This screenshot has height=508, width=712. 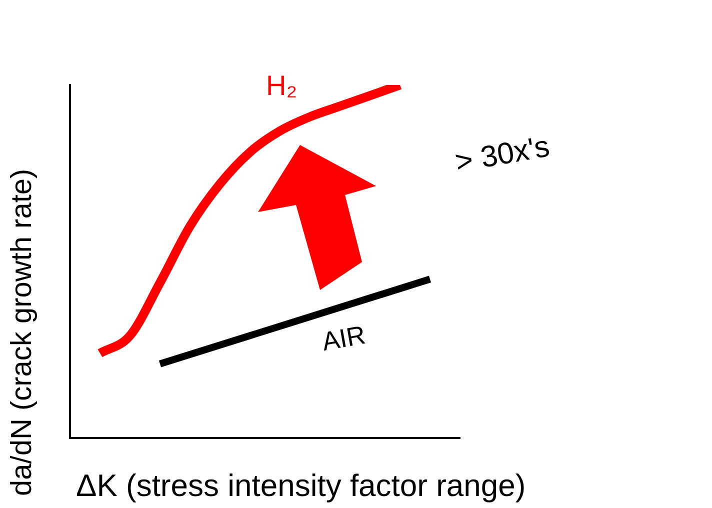 I want to click on y-axis-title: da/dN (crack growth rate), so click(x=22, y=332).